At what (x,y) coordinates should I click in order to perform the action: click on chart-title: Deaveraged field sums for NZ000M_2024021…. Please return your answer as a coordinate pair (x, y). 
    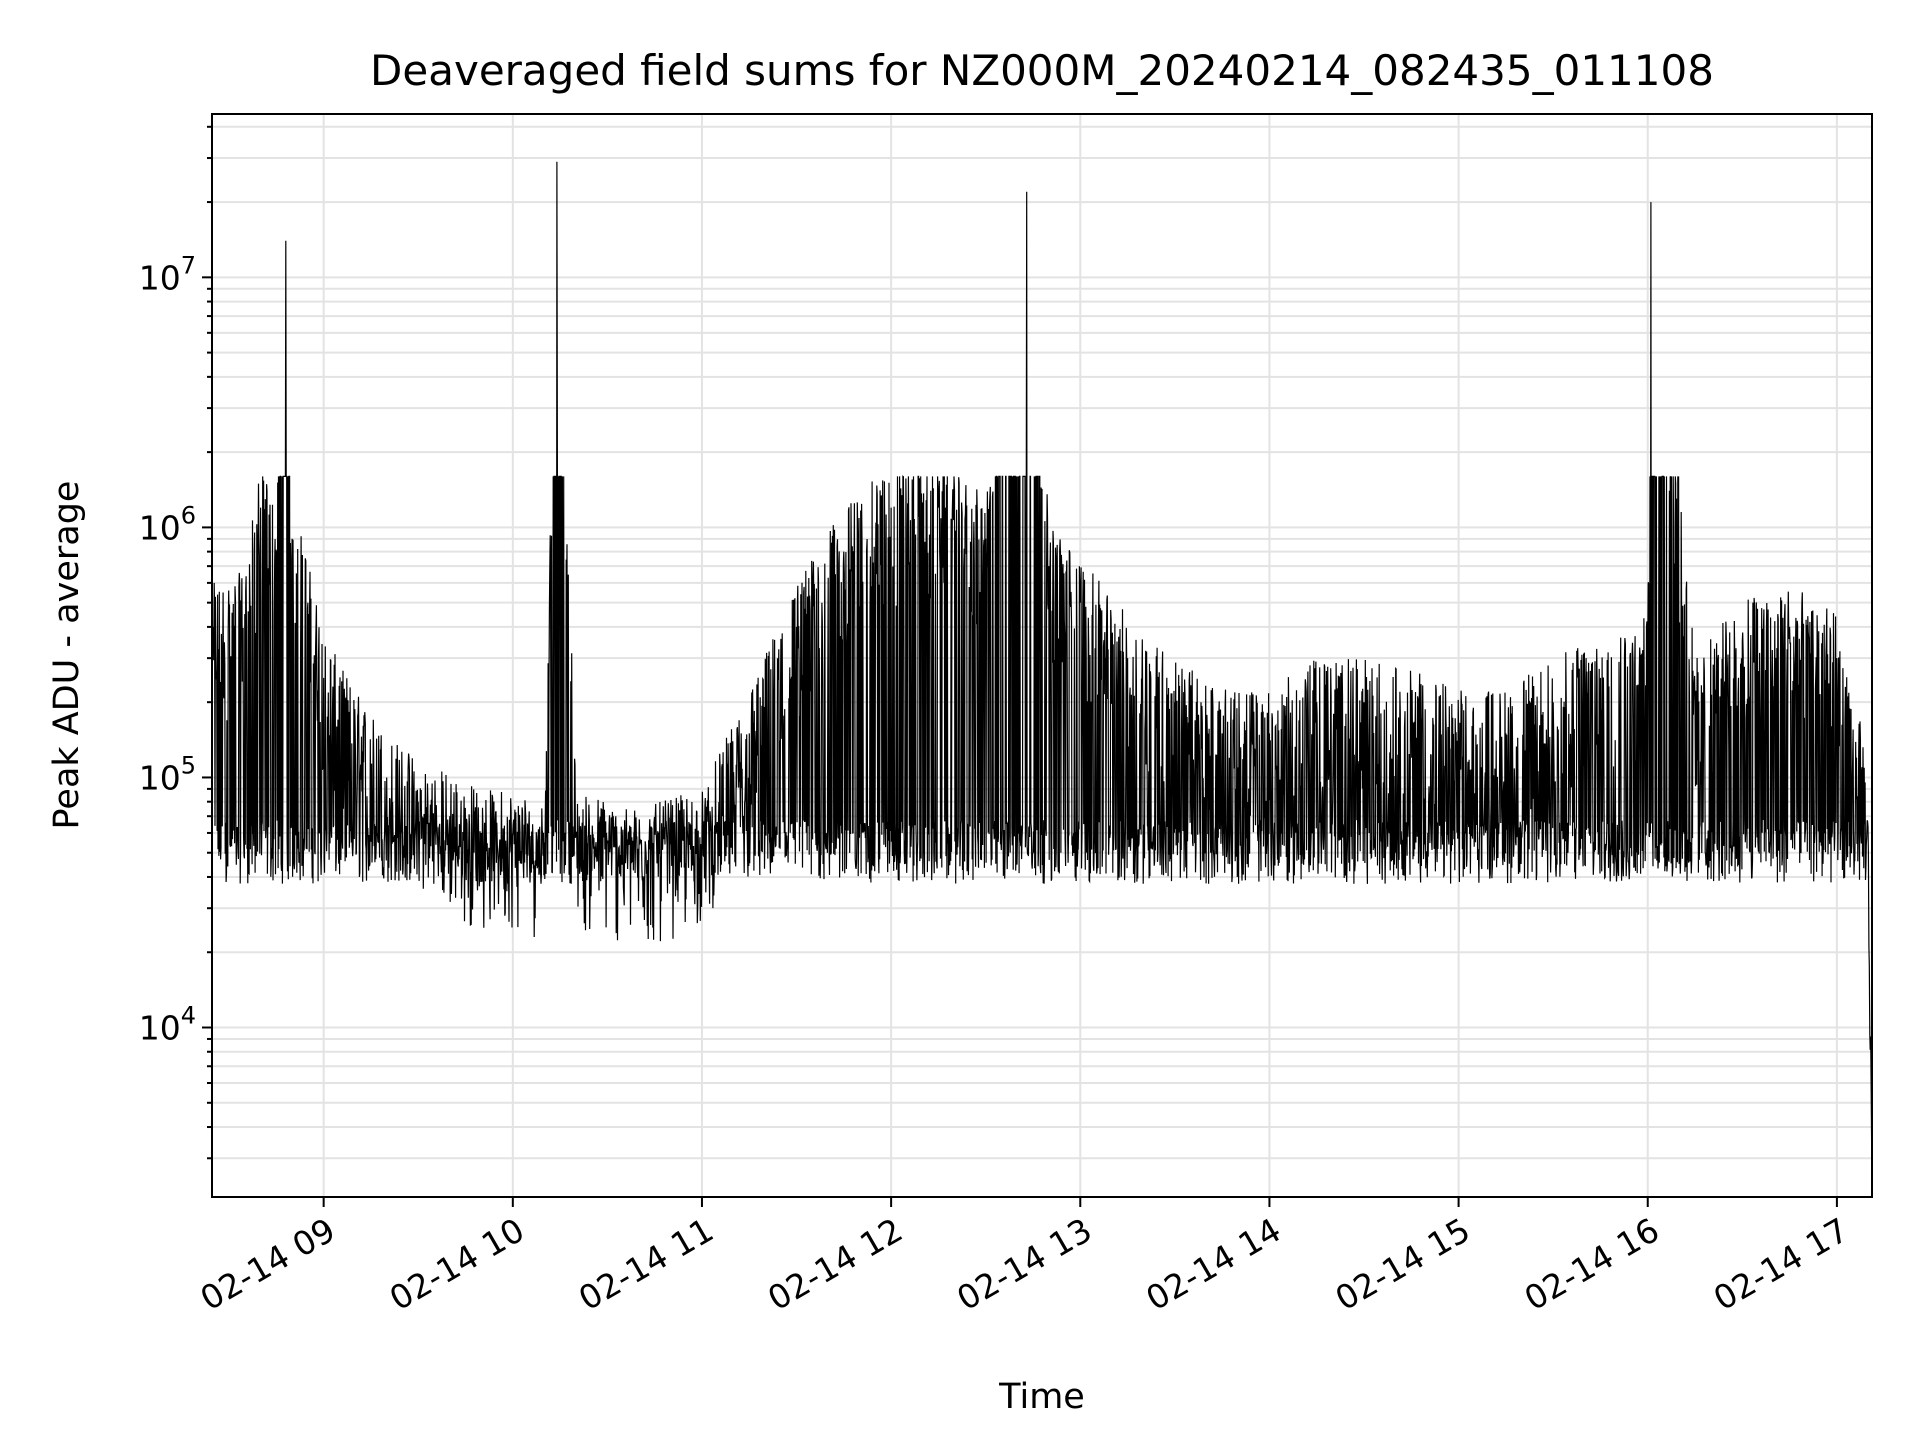
    Looking at the image, I should click on (1042, 70).